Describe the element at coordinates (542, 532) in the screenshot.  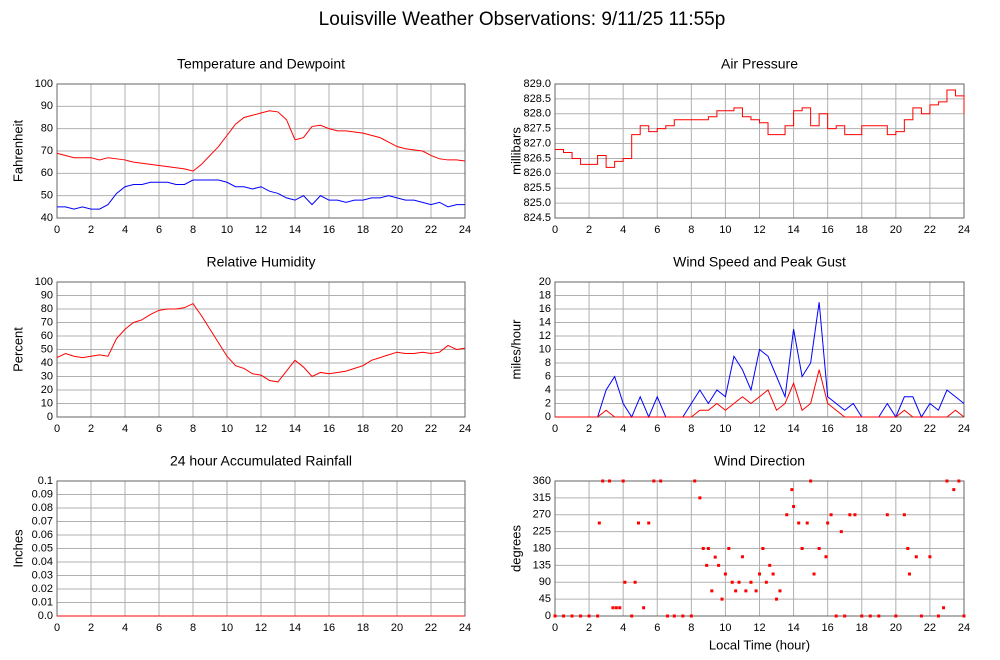
I see `y-tick-label: 225` at that location.